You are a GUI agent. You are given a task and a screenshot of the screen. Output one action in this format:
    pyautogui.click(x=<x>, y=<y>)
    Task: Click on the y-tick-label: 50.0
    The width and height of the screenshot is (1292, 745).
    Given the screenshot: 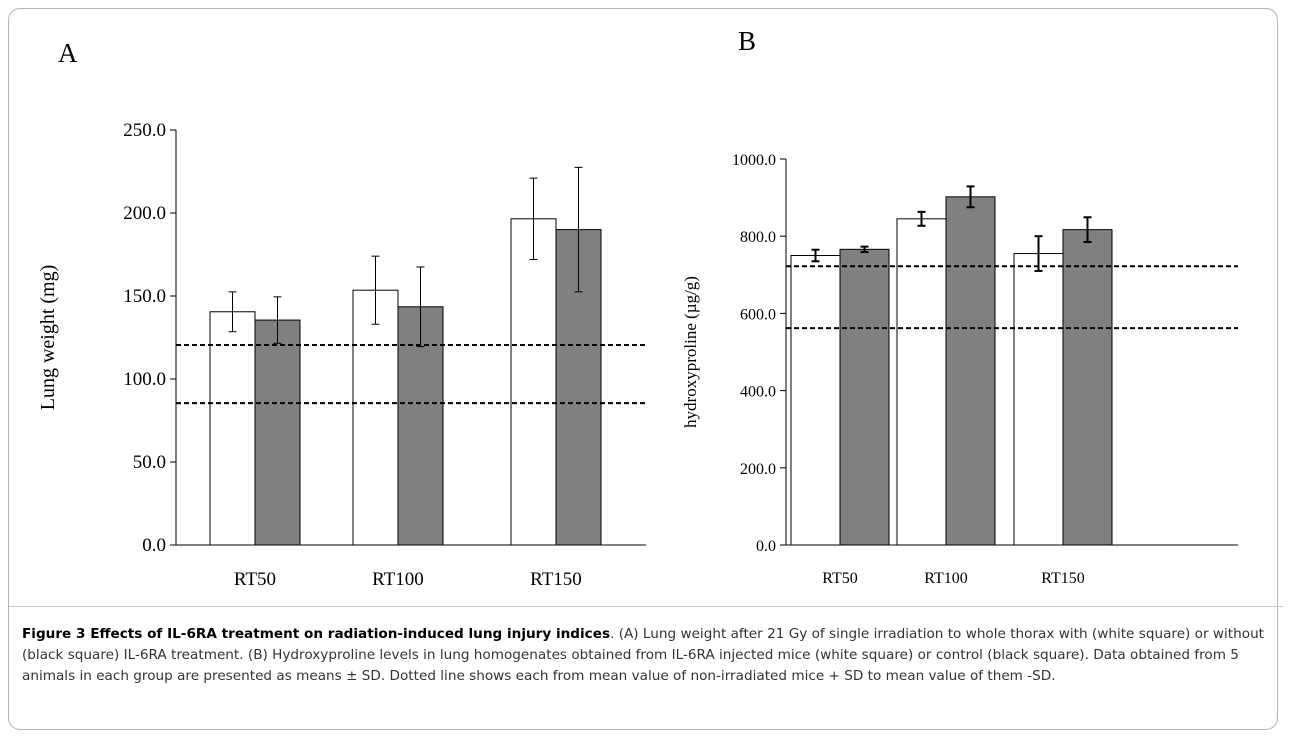 What is the action you would take?
    pyautogui.click(x=149, y=462)
    